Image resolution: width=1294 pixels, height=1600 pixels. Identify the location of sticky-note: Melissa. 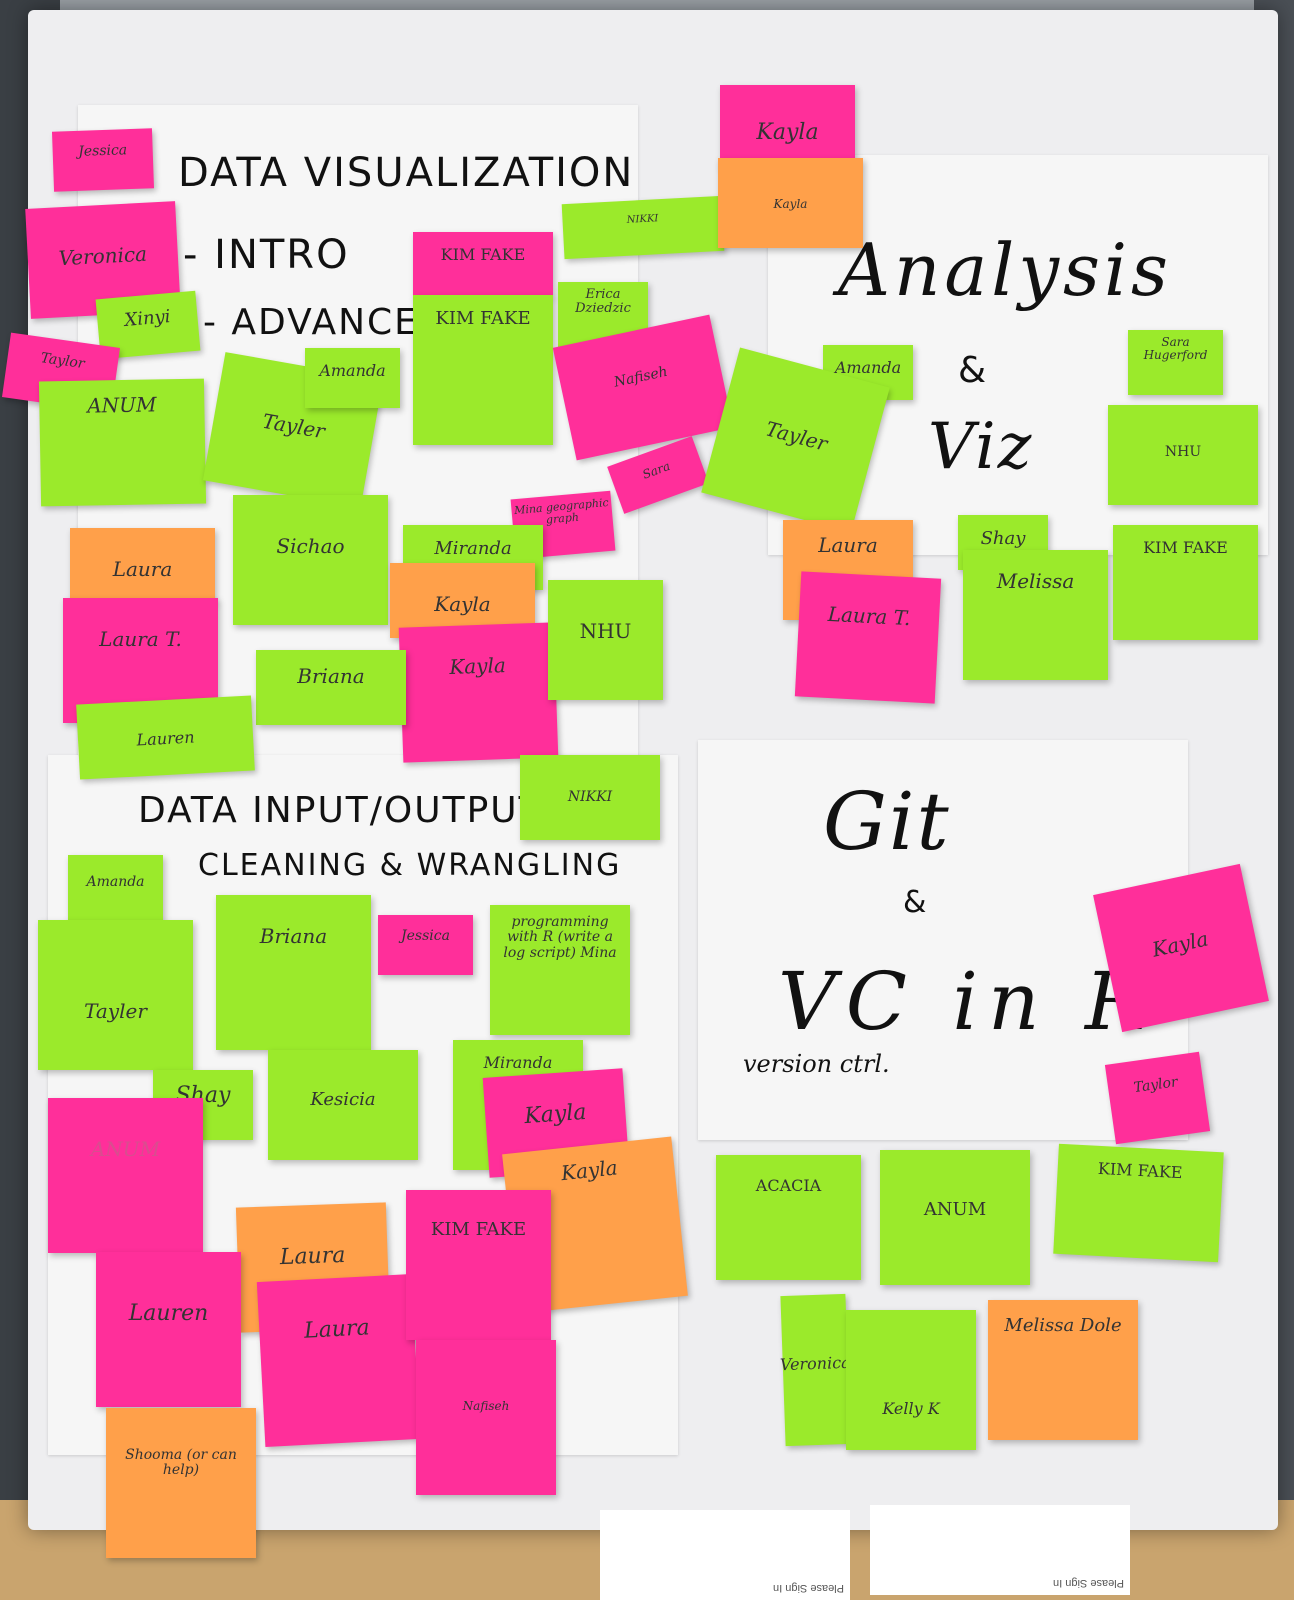
(1035, 615).